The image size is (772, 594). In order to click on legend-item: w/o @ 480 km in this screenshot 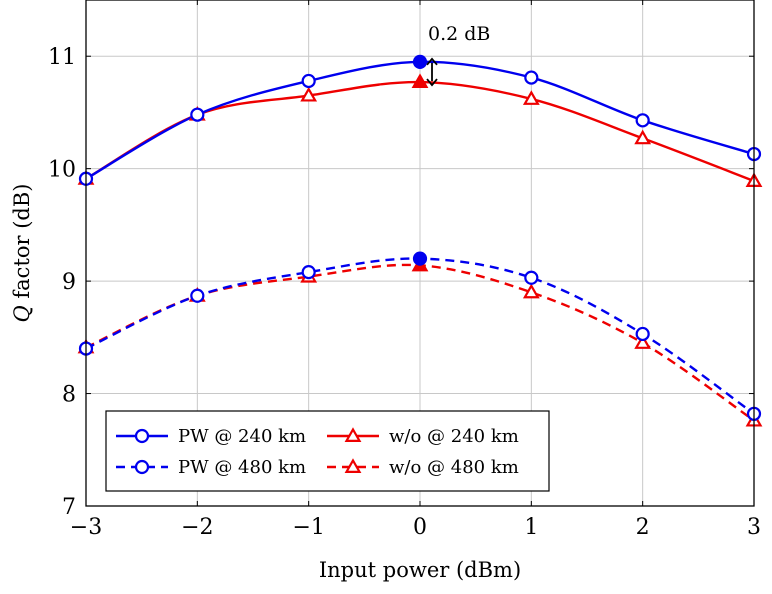, I will do `click(423, 467)`.